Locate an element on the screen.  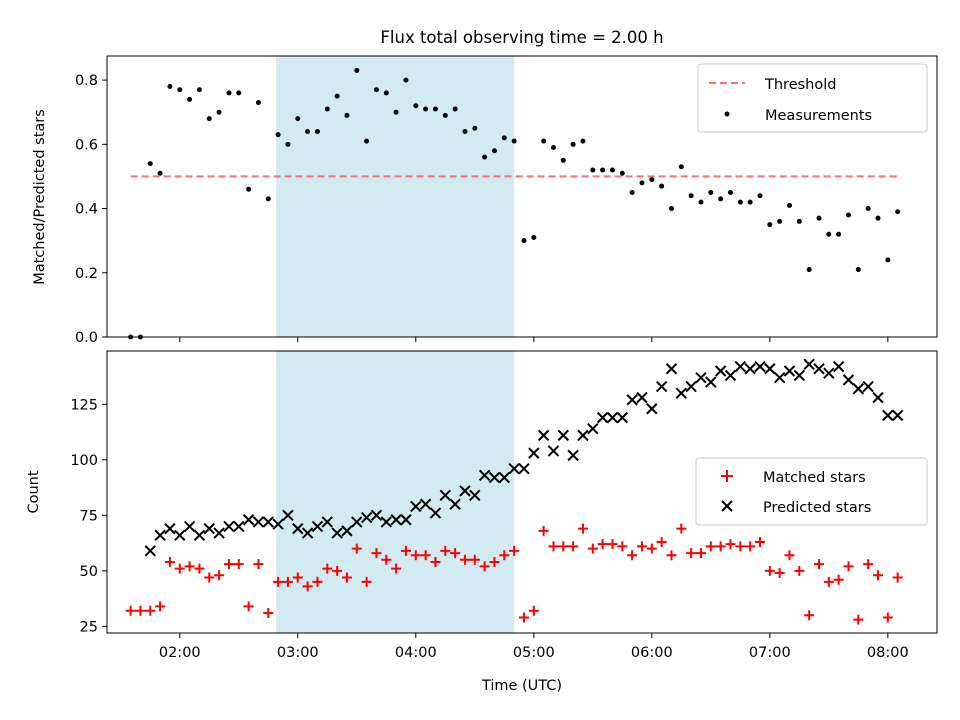
top-legend-box is located at coordinates (812, 98).